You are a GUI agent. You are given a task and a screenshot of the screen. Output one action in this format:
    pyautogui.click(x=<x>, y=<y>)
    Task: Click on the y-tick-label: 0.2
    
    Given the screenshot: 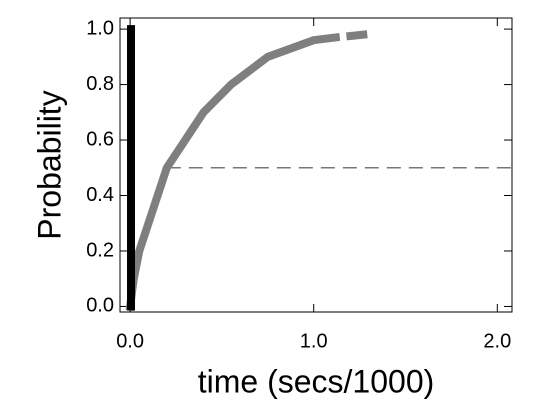 What is the action you would take?
    pyautogui.click(x=100, y=250)
    